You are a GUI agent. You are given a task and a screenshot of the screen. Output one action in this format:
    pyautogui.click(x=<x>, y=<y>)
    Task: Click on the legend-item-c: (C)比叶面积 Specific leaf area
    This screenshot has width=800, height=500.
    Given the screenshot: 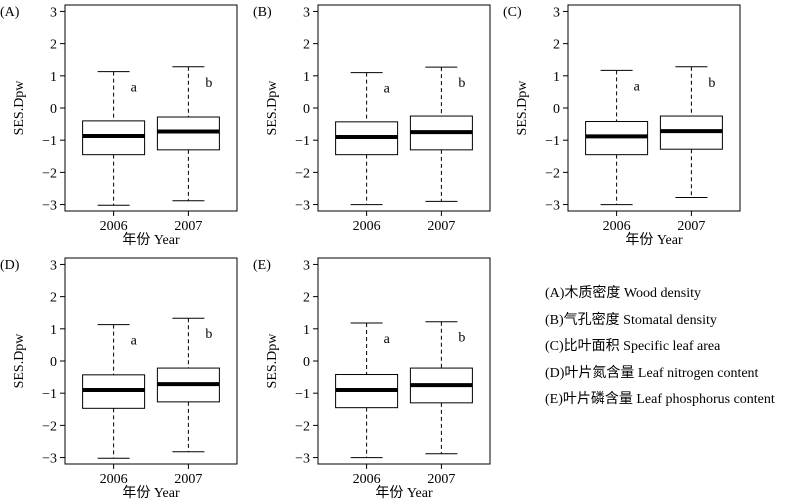 What is the action you would take?
    pyautogui.click(x=633, y=346)
    